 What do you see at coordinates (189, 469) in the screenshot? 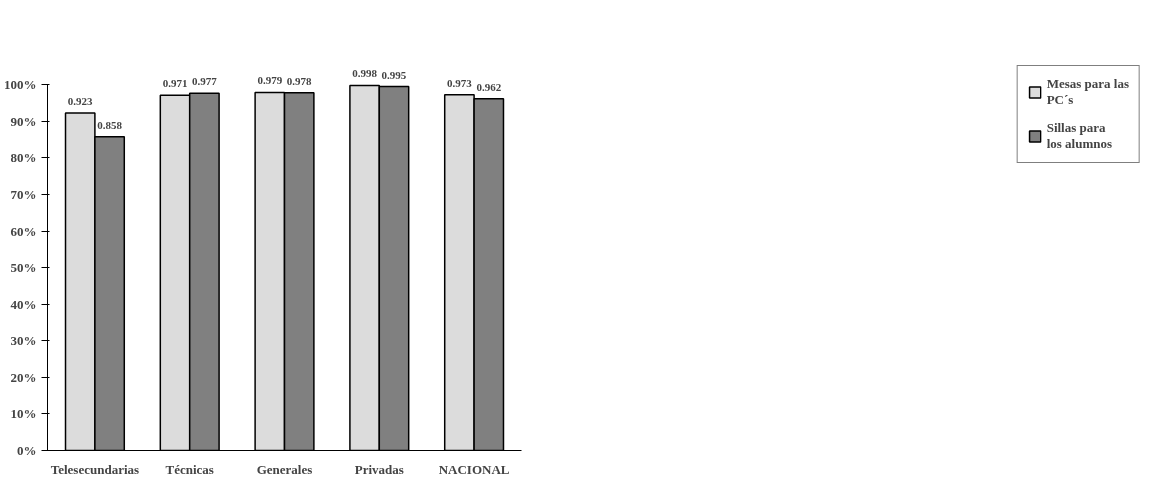
I see `x-tick-label: Técnicas` at bounding box center [189, 469].